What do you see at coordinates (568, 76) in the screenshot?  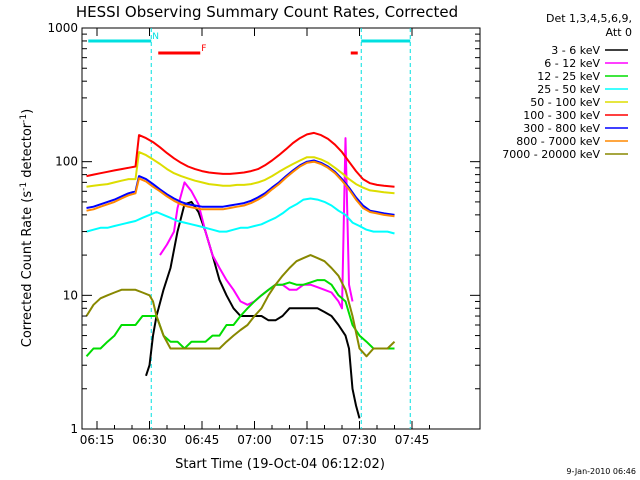 I see `legend-label-2: 12 - 25 keV` at bounding box center [568, 76].